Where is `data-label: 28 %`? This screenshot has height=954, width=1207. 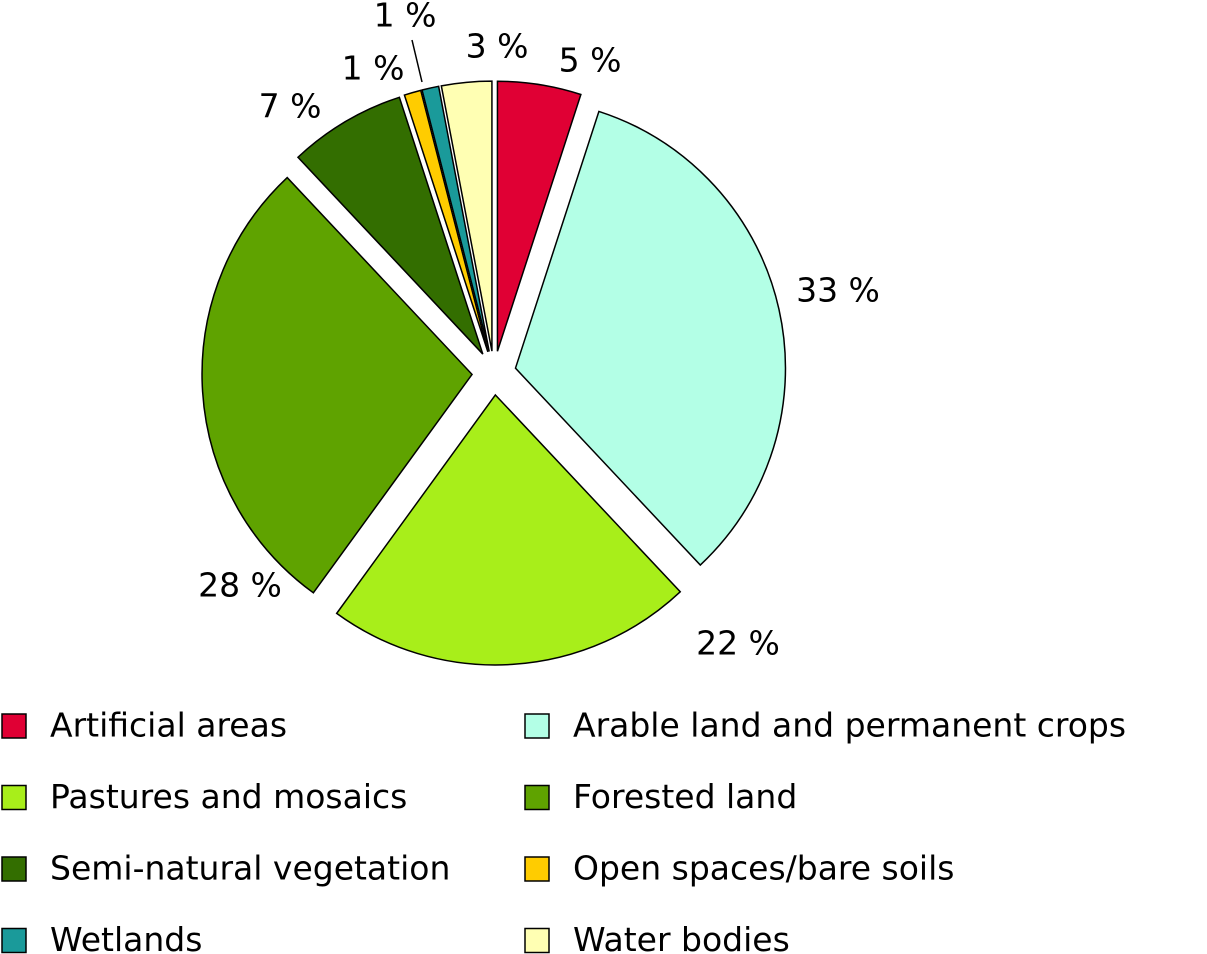 data-label: 28 % is located at coordinates (240, 585).